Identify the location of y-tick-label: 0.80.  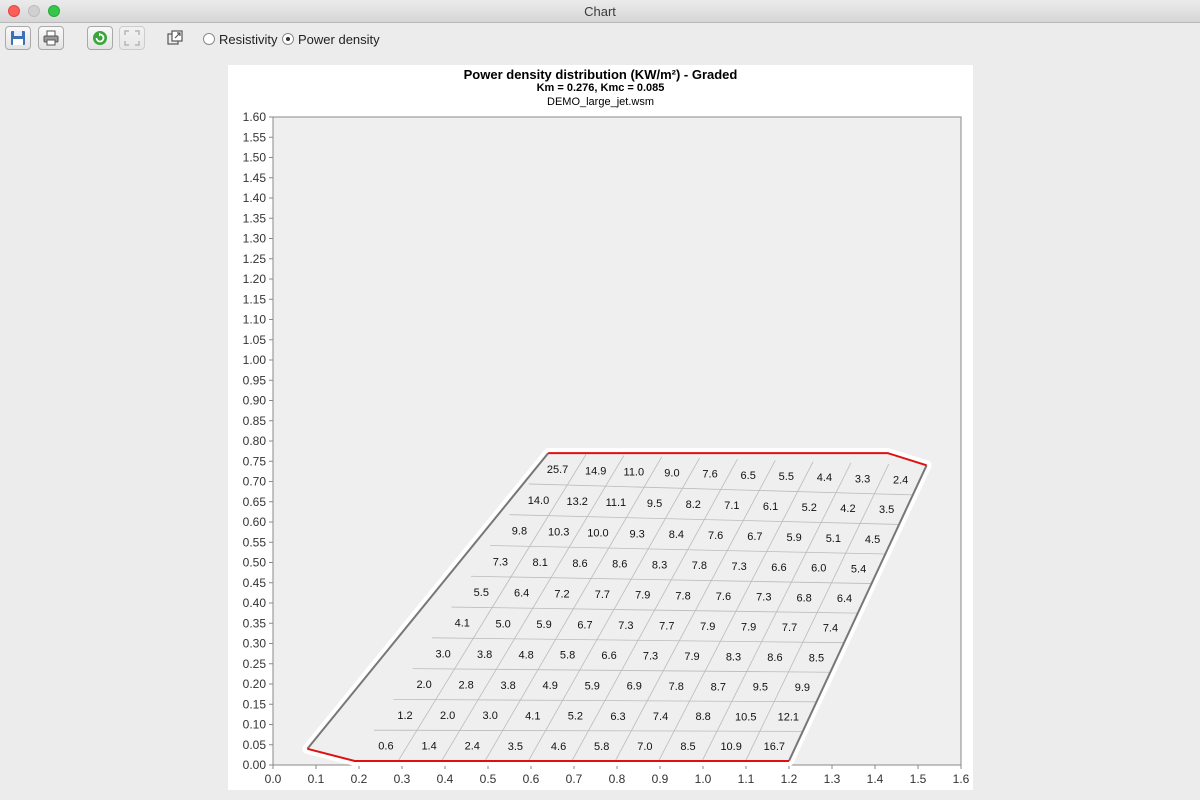
(255, 441).